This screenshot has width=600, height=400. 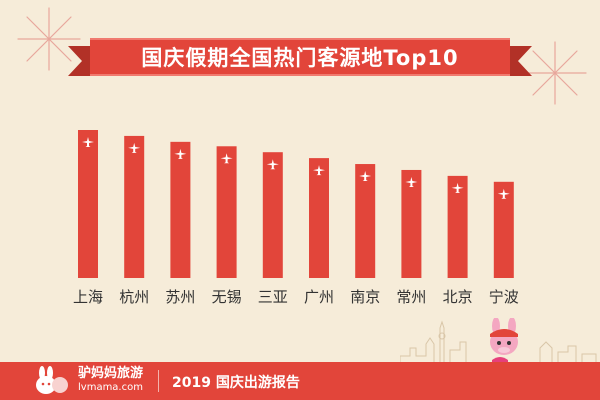 What do you see at coordinates (503, 229) in the screenshot?
I see `bar-宁波` at bounding box center [503, 229].